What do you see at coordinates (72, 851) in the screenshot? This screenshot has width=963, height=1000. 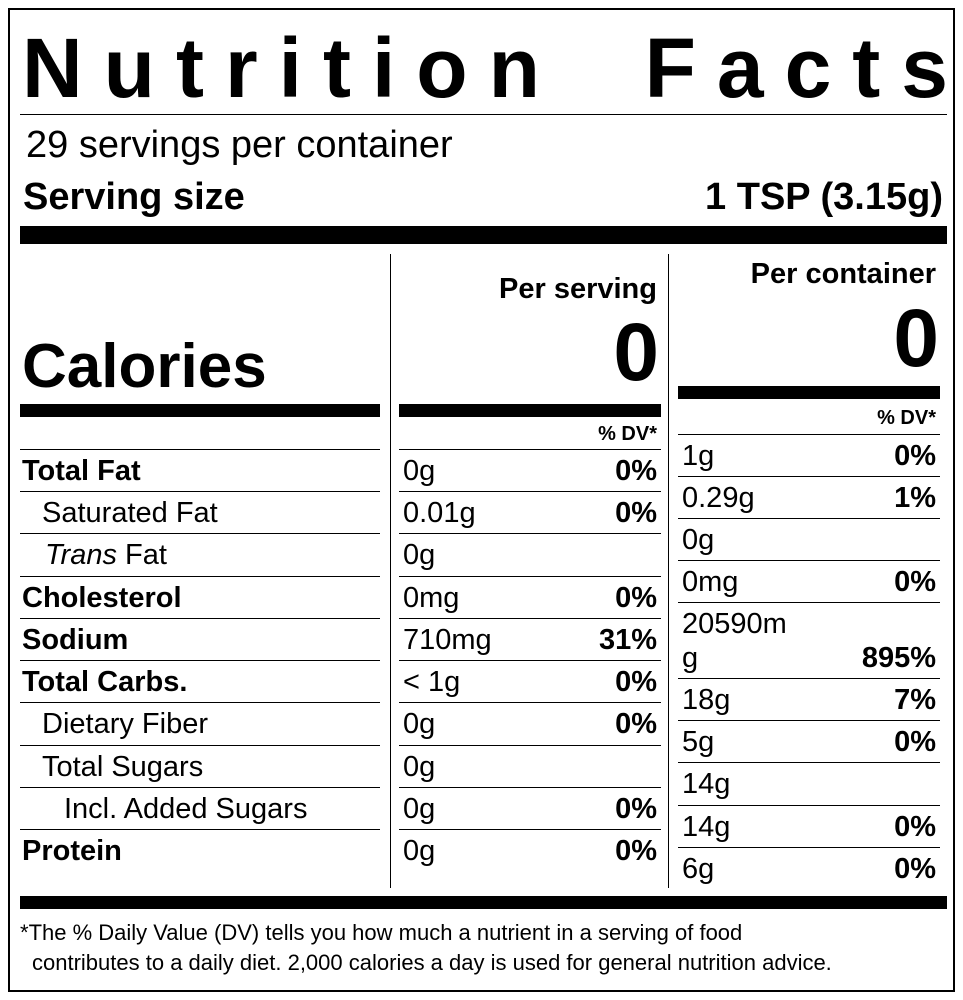 I see `nutrient-label-protein: Protein` at bounding box center [72, 851].